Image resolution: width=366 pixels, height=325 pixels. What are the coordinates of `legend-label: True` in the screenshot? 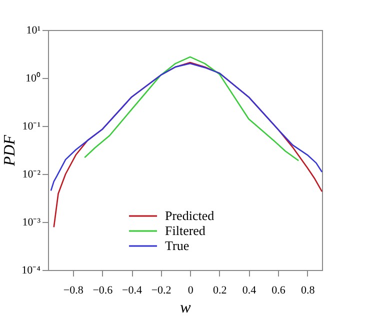 It's located at (177, 245).